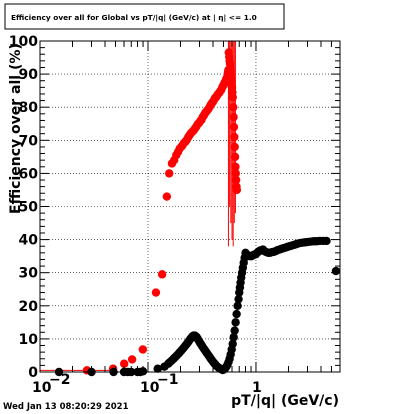  Describe the element at coordinates (29, 174) in the screenshot. I see `y-tick-label: 60` at that location.